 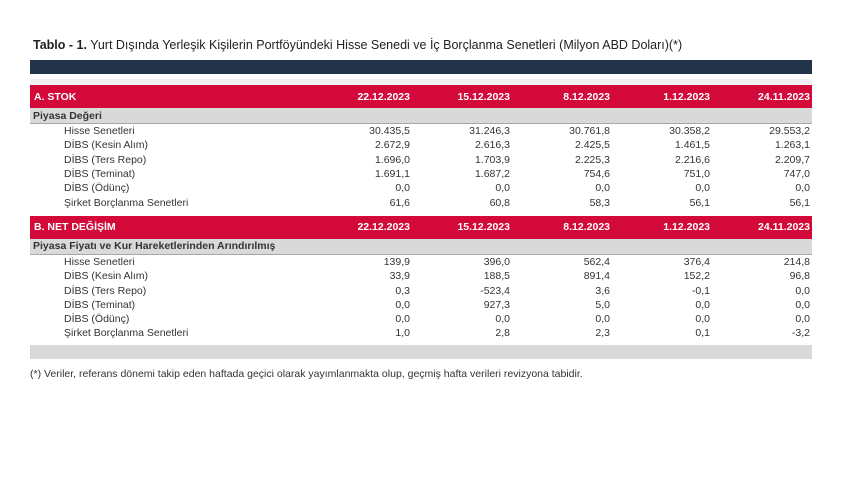 I want to click on cell-value: 152,2, so click(x=696, y=276).